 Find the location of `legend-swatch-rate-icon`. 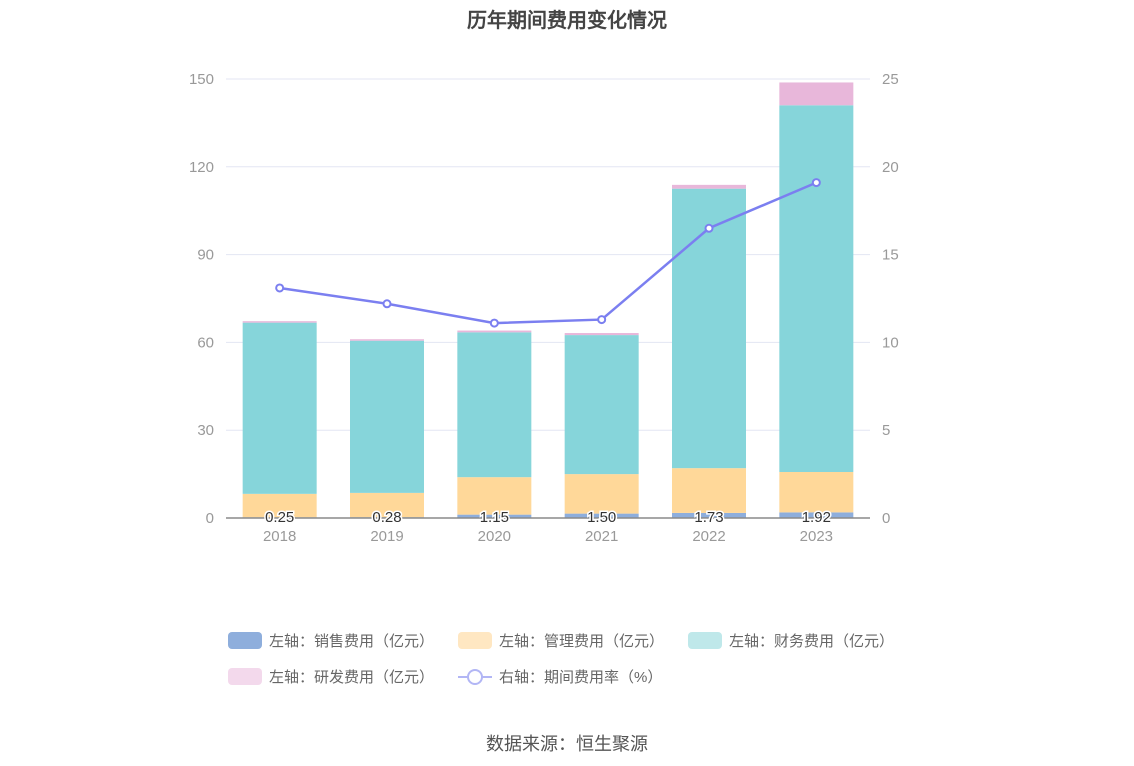

legend-swatch-rate-icon is located at coordinates (475, 676).